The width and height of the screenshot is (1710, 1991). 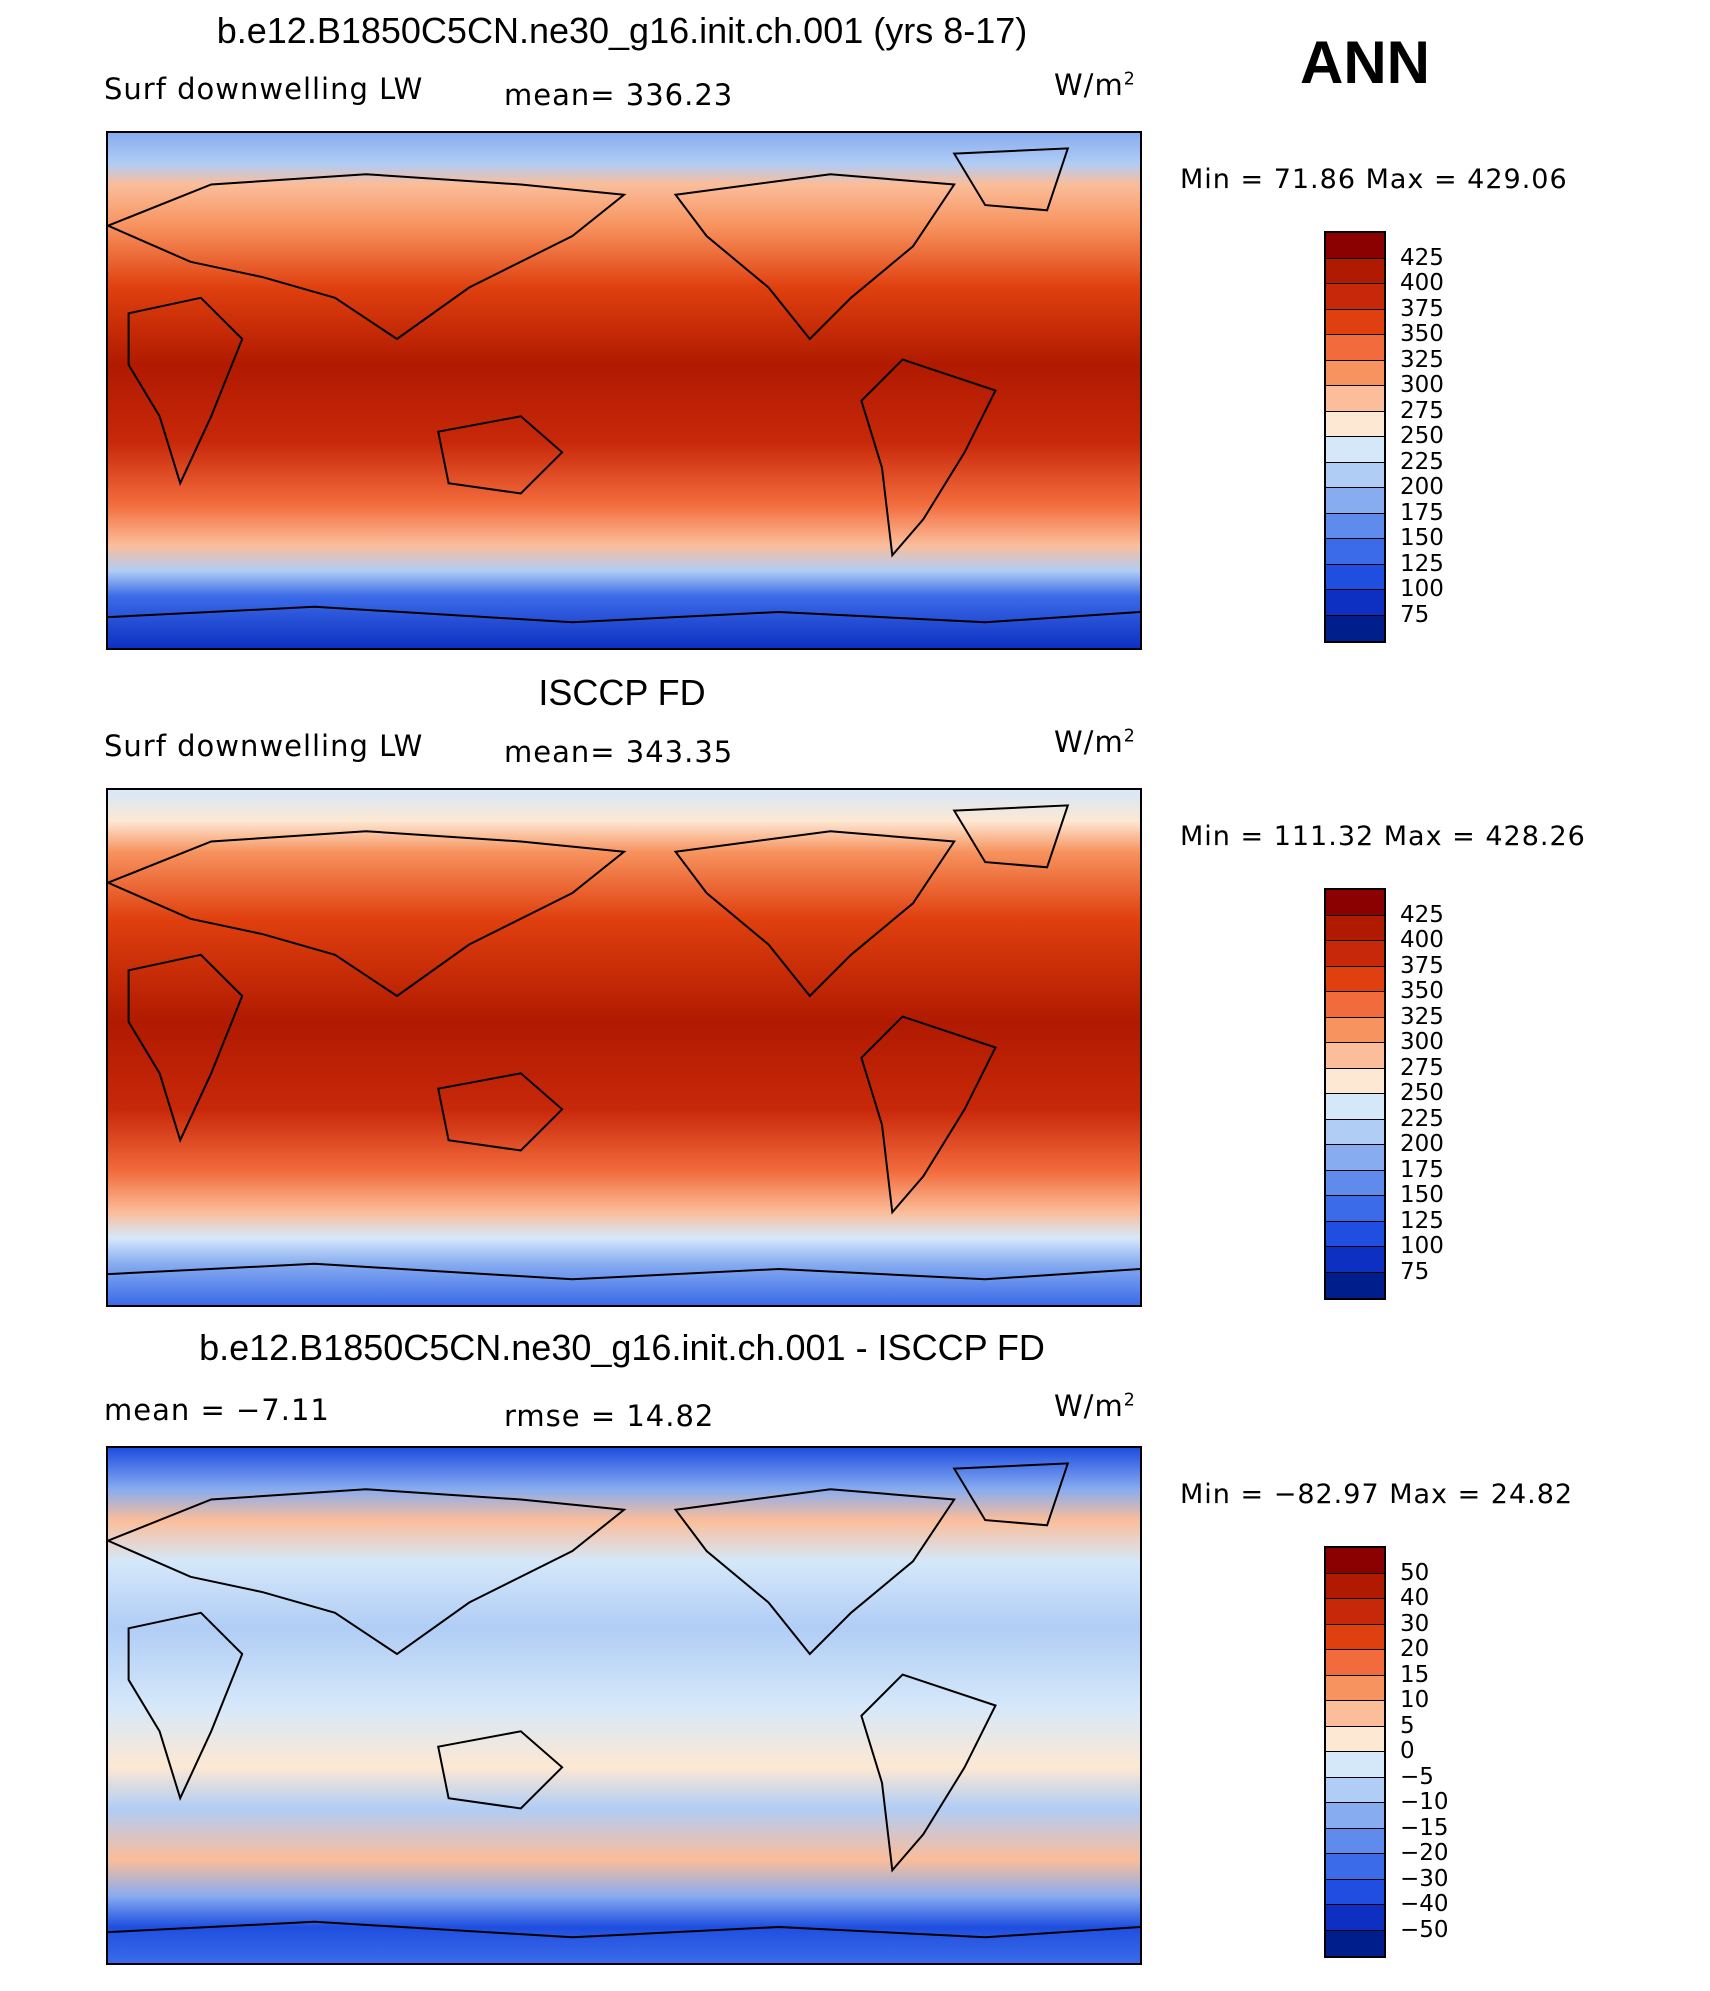 What do you see at coordinates (1422, 1093) in the screenshot?
I see `colorbar-tick-label: 250` at bounding box center [1422, 1093].